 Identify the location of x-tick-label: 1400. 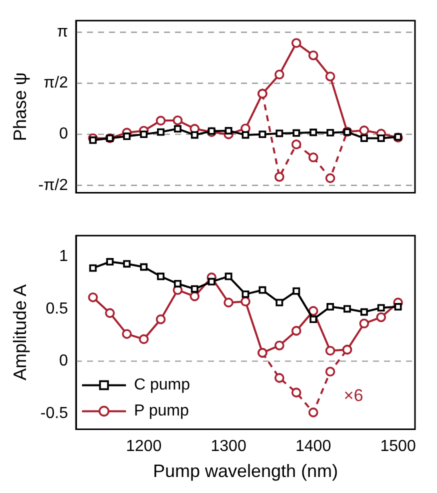
(314, 447).